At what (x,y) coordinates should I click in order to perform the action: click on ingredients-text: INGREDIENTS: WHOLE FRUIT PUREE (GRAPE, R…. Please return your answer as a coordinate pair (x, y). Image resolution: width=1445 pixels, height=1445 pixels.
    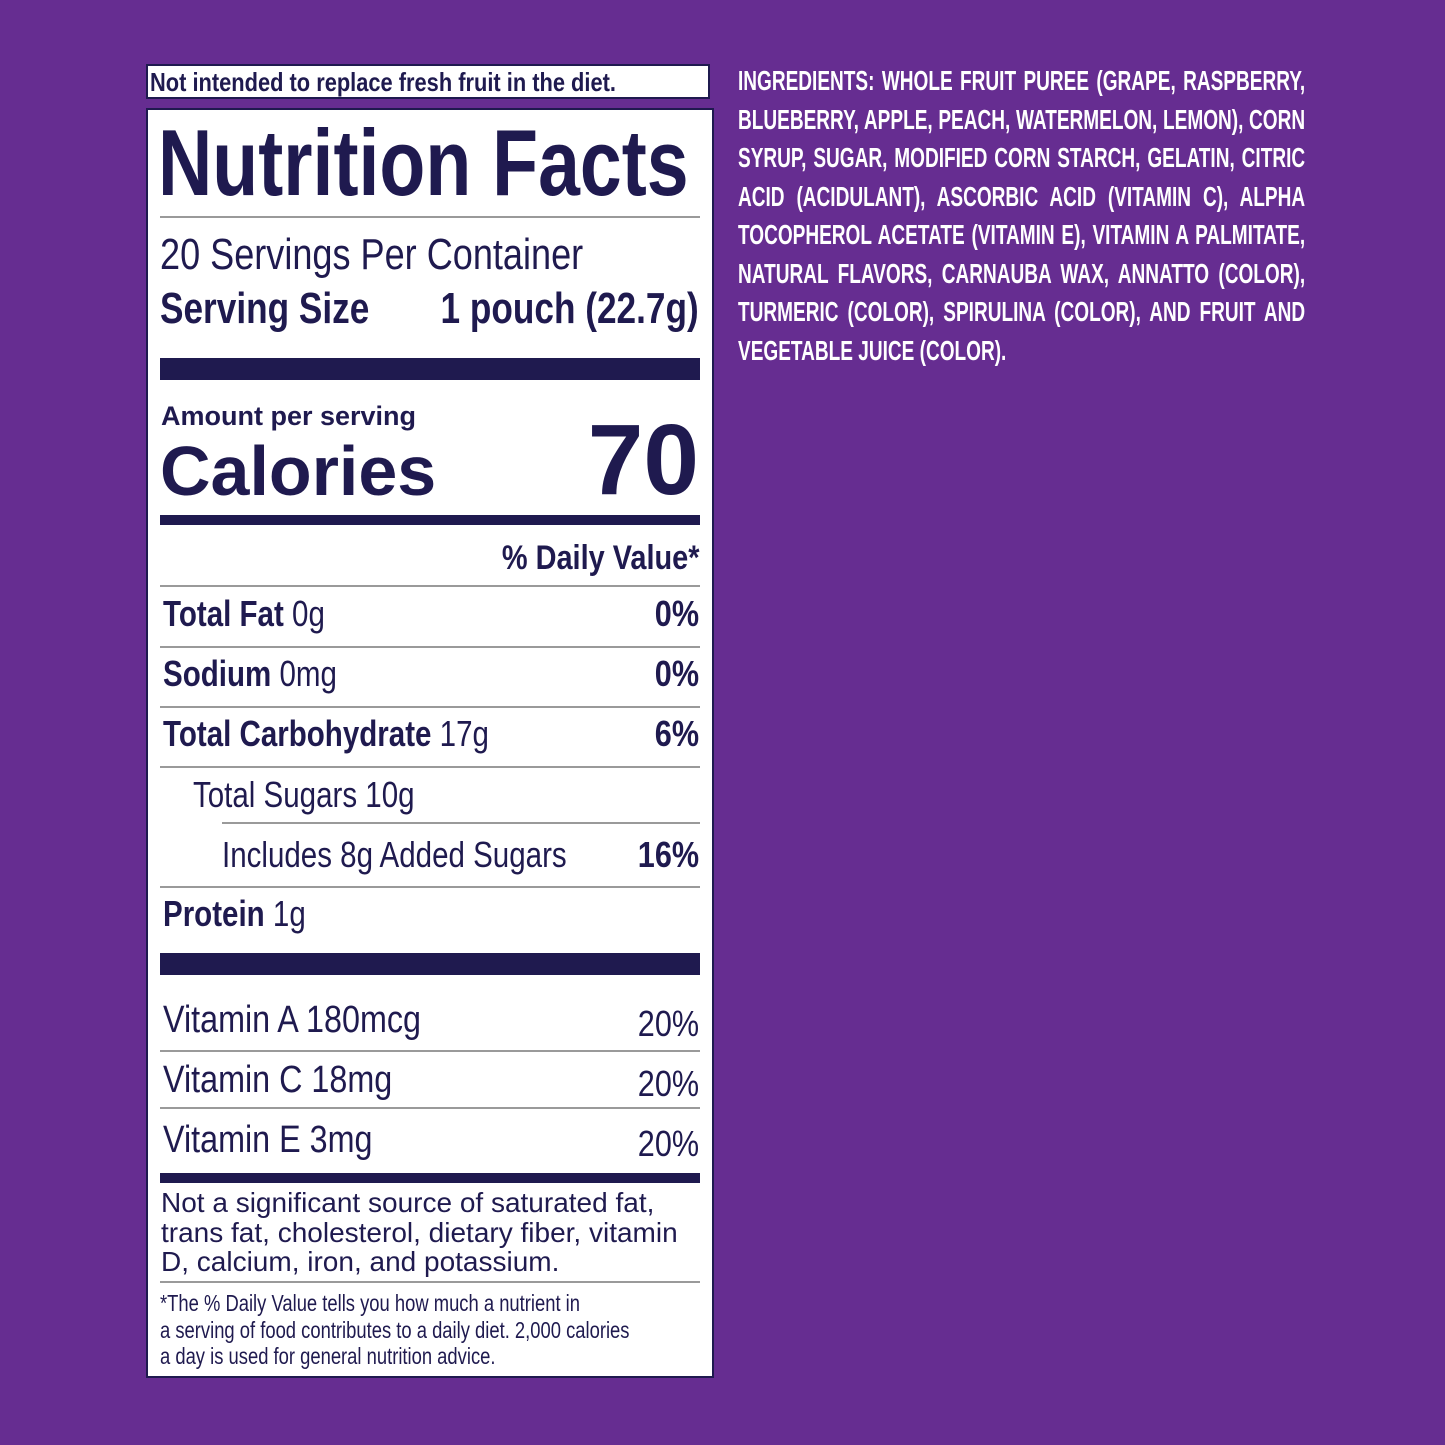
    Looking at the image, I should click on (1021, 216).